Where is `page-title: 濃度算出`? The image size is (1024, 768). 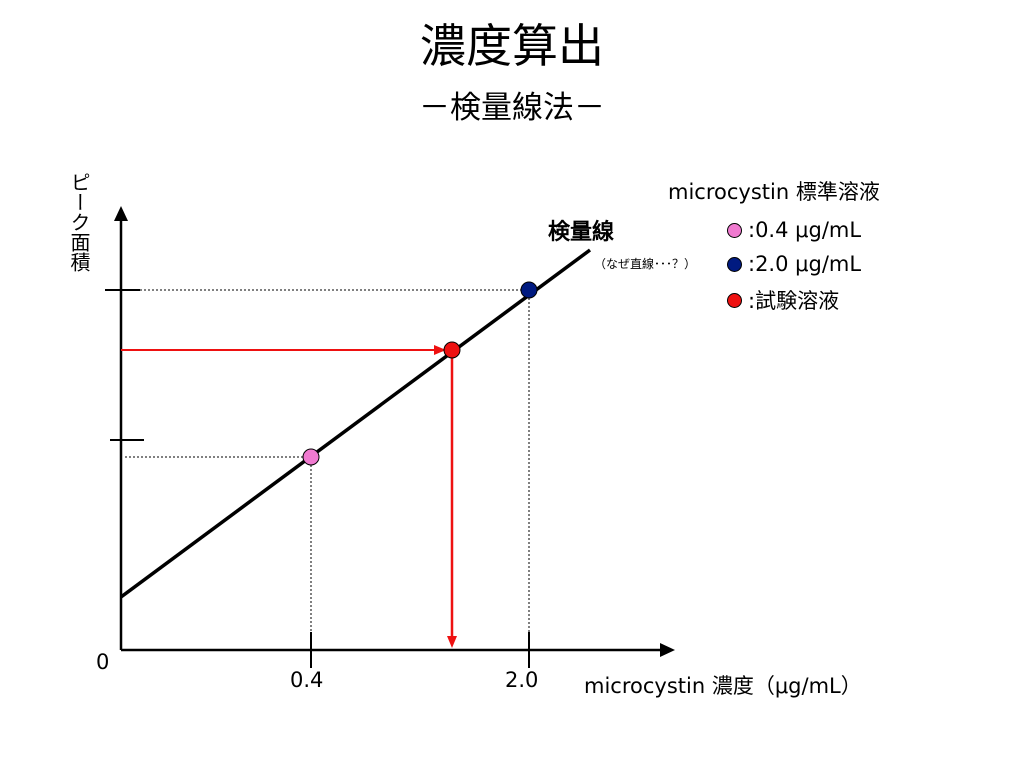
page-title: 濃度算出 is located at coordinates (512, 46).